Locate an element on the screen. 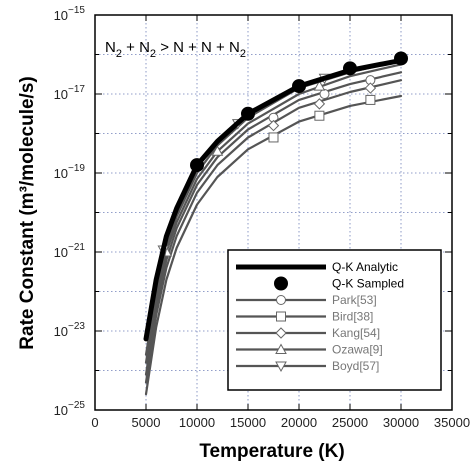  y-tick-label: 10−25 is located at coordinates (70, 409).